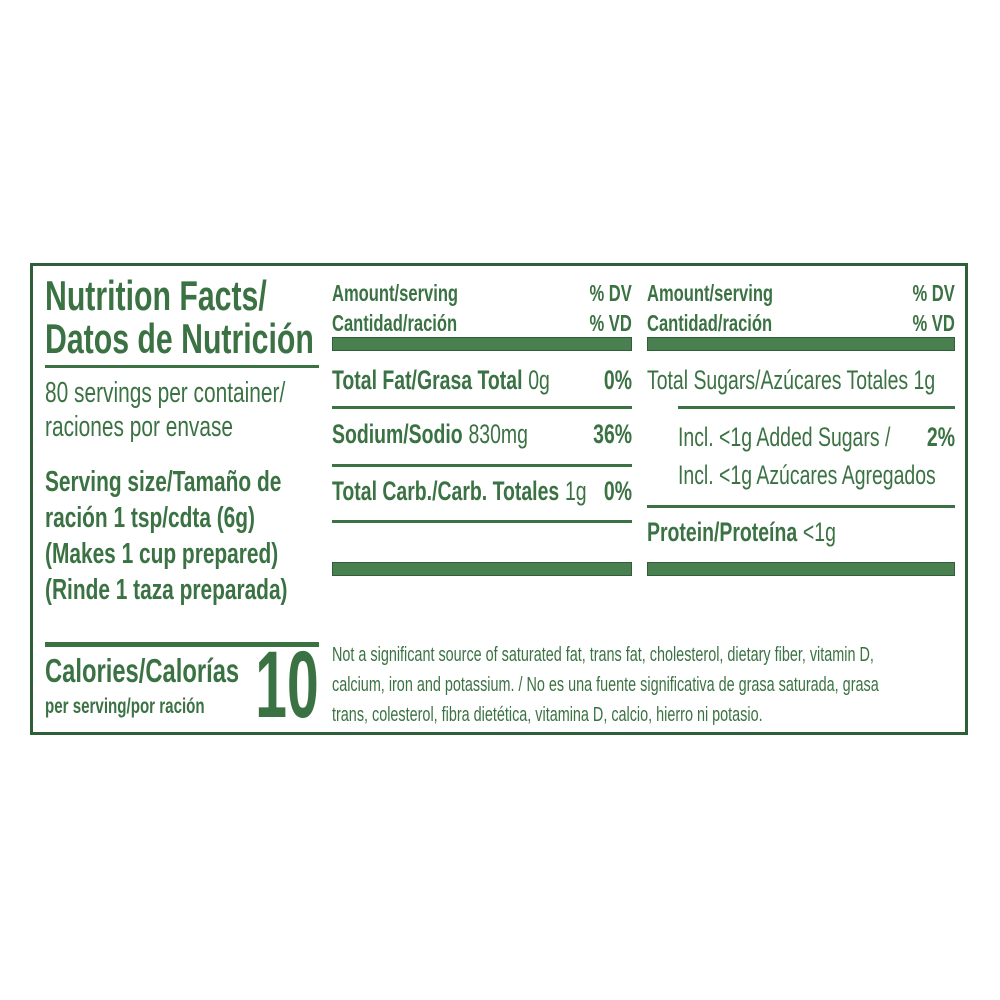  What do you see at coordinates (741, 532) in the screenshot?
I see `protein-row: Protein/Proteína <1g` at bounding box center [741, 532].